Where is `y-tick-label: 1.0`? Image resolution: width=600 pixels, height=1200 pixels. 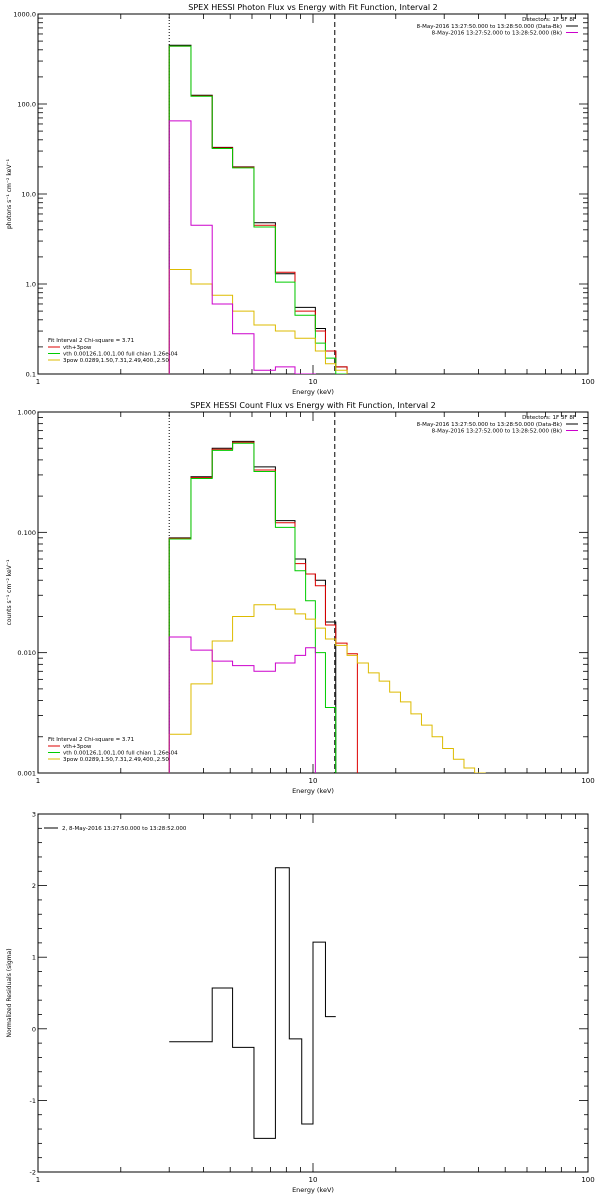 y-tick-label: 1.0 is located at coordinates (31, 285).